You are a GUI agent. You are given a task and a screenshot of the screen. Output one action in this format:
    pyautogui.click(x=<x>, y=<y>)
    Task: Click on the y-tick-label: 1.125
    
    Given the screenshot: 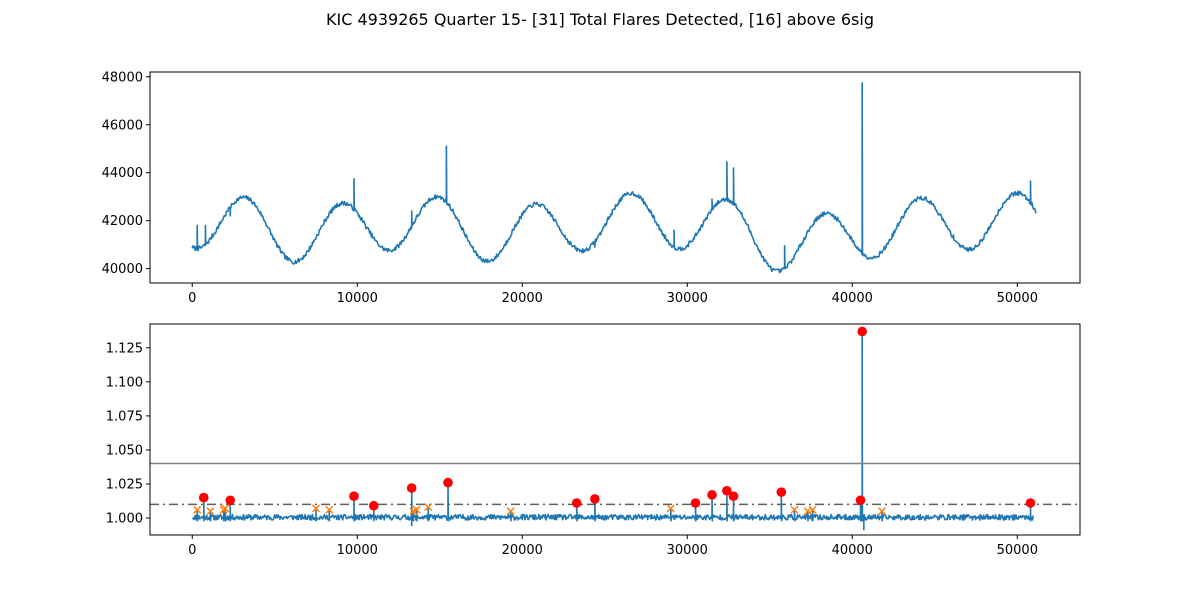 What is the action you would take?
    pyautogui.click(x=124, y=348)
    